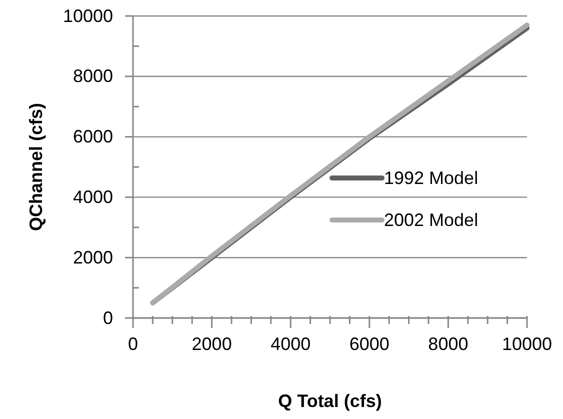  What do you see at coordinates (431, 178) in the screenshot?
I see `legend-label: 1992 Model` at bounding box center [431, 178].